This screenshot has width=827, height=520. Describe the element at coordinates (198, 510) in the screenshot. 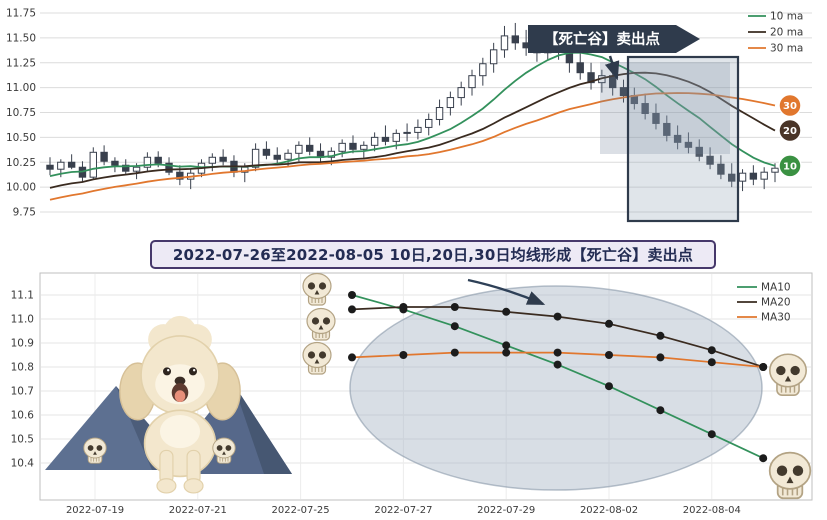

I see `x-tick-label: 2022-07-21` at that location.